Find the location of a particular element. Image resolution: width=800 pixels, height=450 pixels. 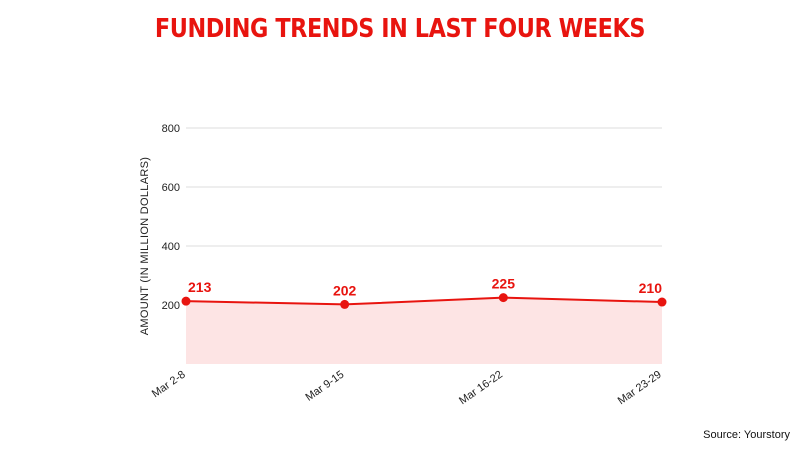

x-tick-label: Mar 16-22 is located at coordinates (481, 388).